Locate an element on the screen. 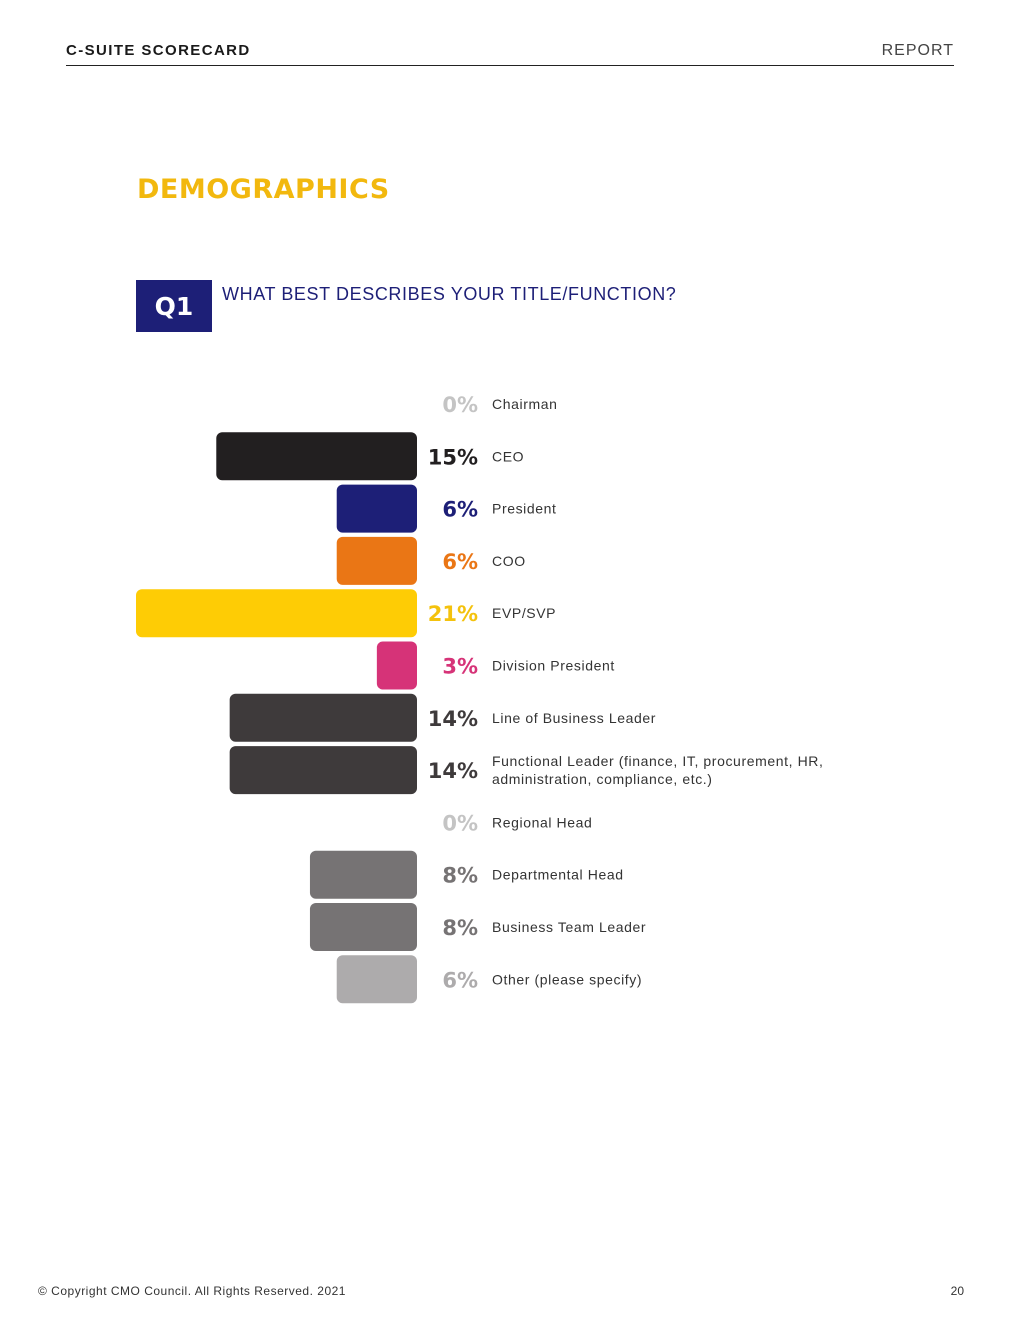 This screenshot has width=1020, height=1320. category-label-line: EVP/SVP is located at coordinates (524, 613).